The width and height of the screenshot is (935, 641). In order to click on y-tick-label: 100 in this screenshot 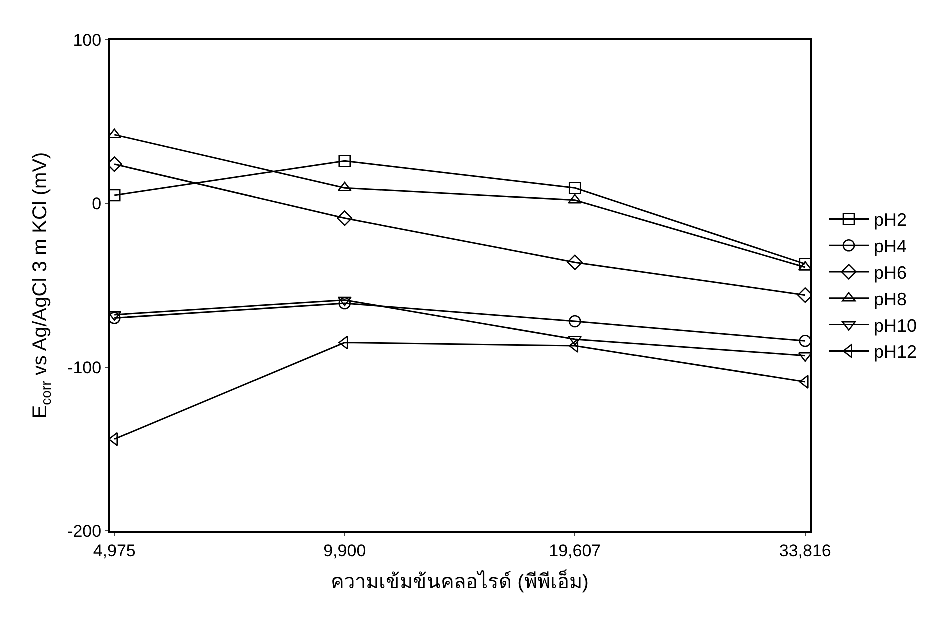, I will do `click(87, 40)`.